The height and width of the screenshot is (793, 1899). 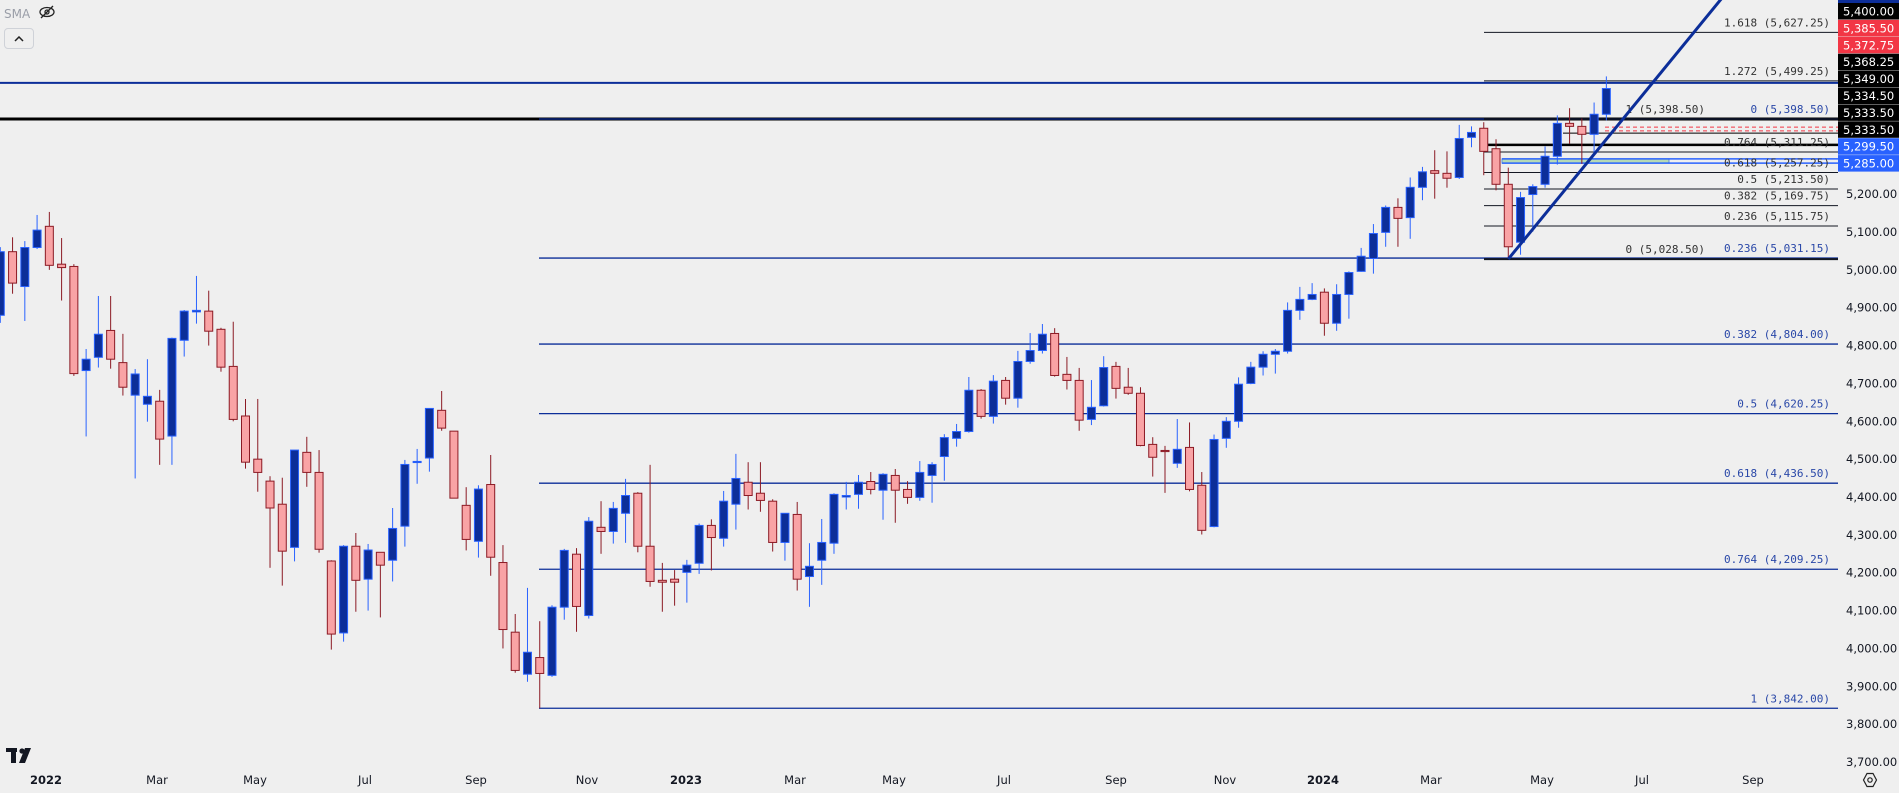 What do you see at coordinates (47, 13) in the screenshot?
I see `eye-crossed-icon` at bounding box center [47, 13].